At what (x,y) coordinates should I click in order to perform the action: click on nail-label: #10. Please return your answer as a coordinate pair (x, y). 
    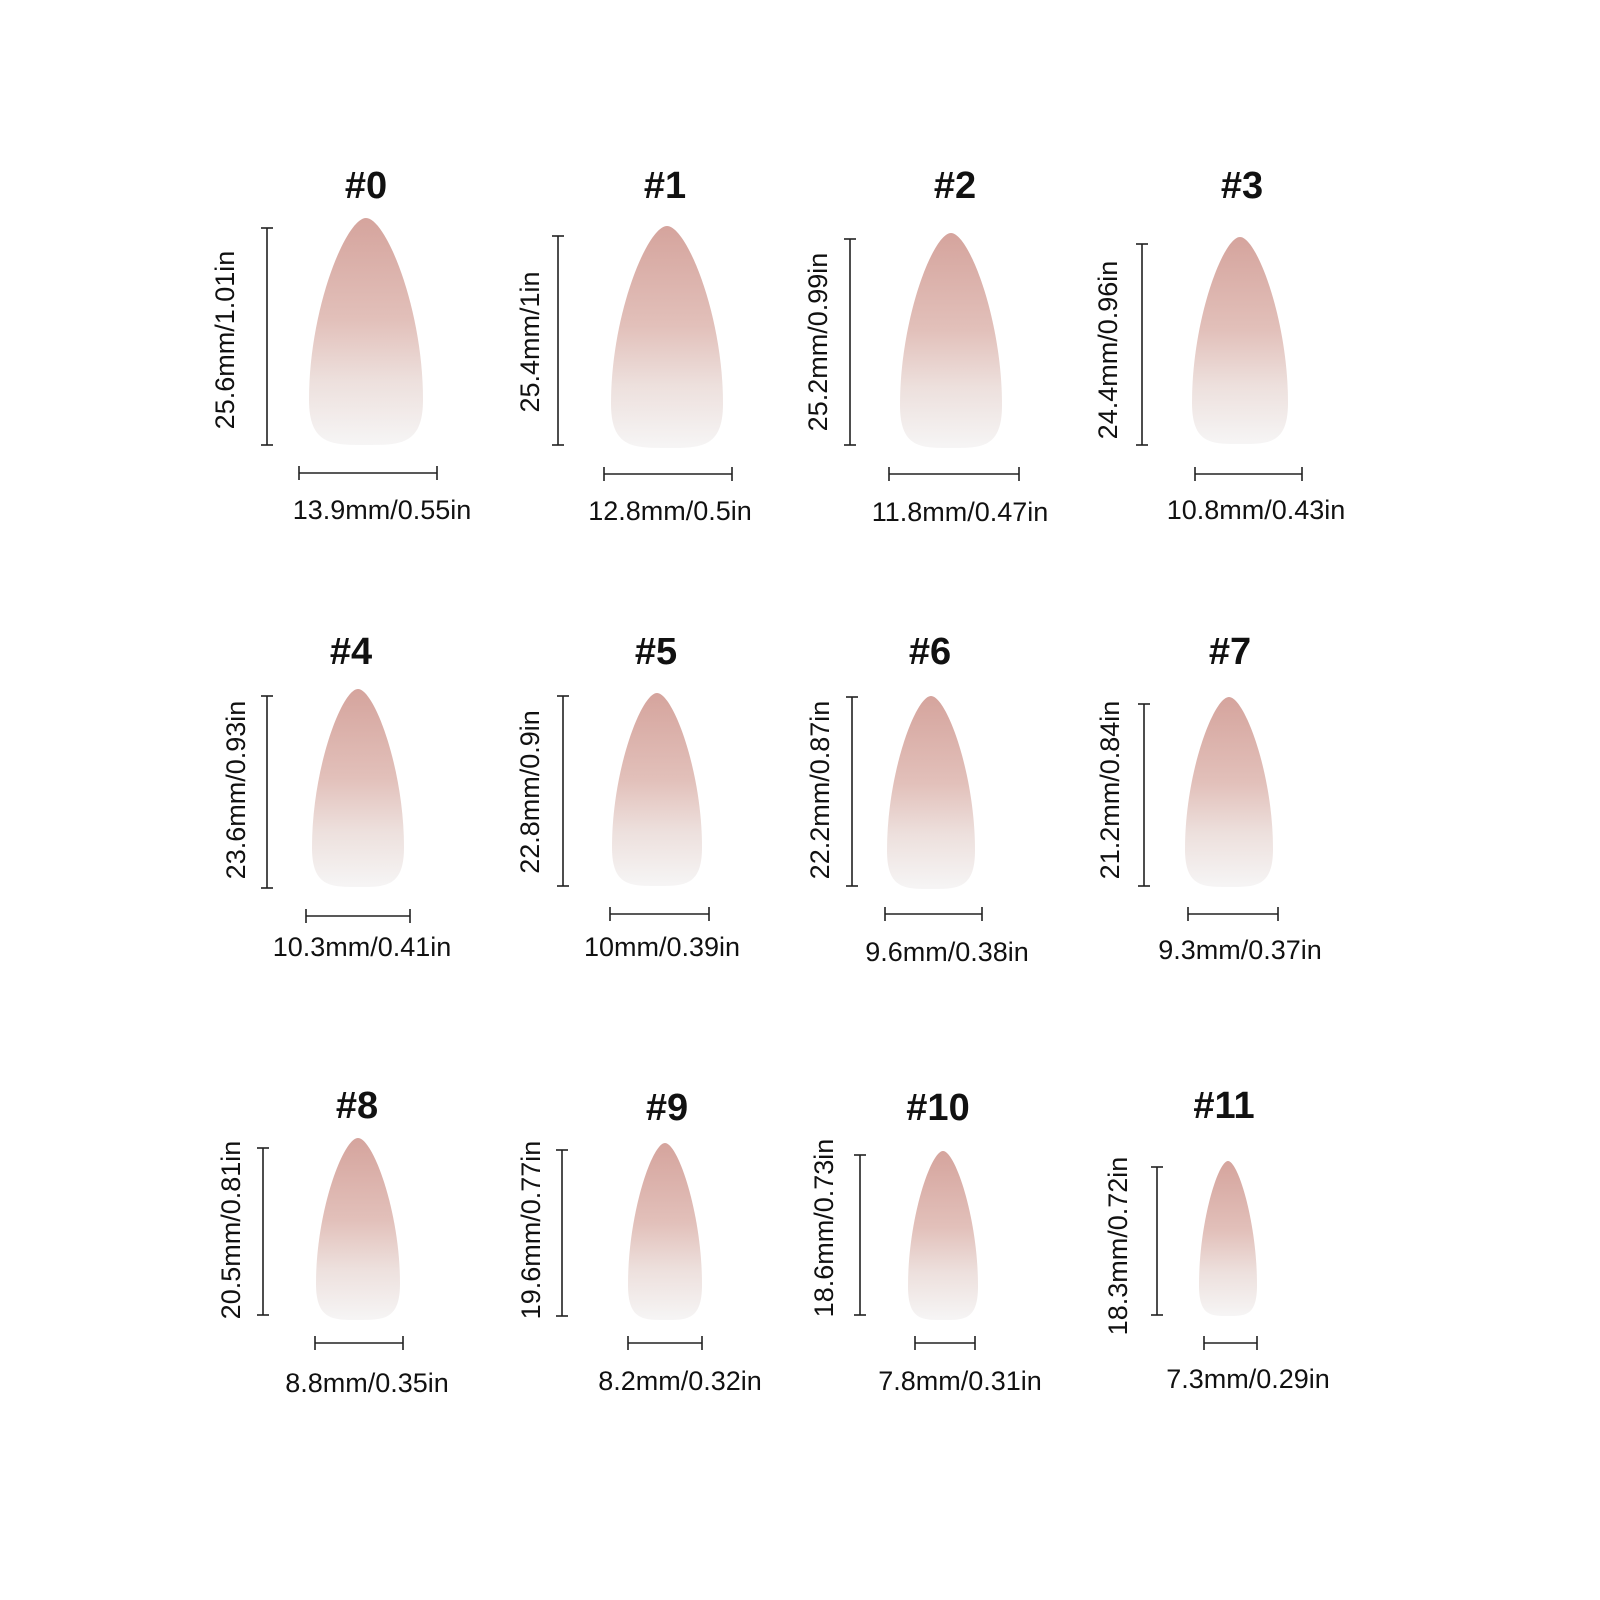
    Looking at the image, I should click on (937, 1108).